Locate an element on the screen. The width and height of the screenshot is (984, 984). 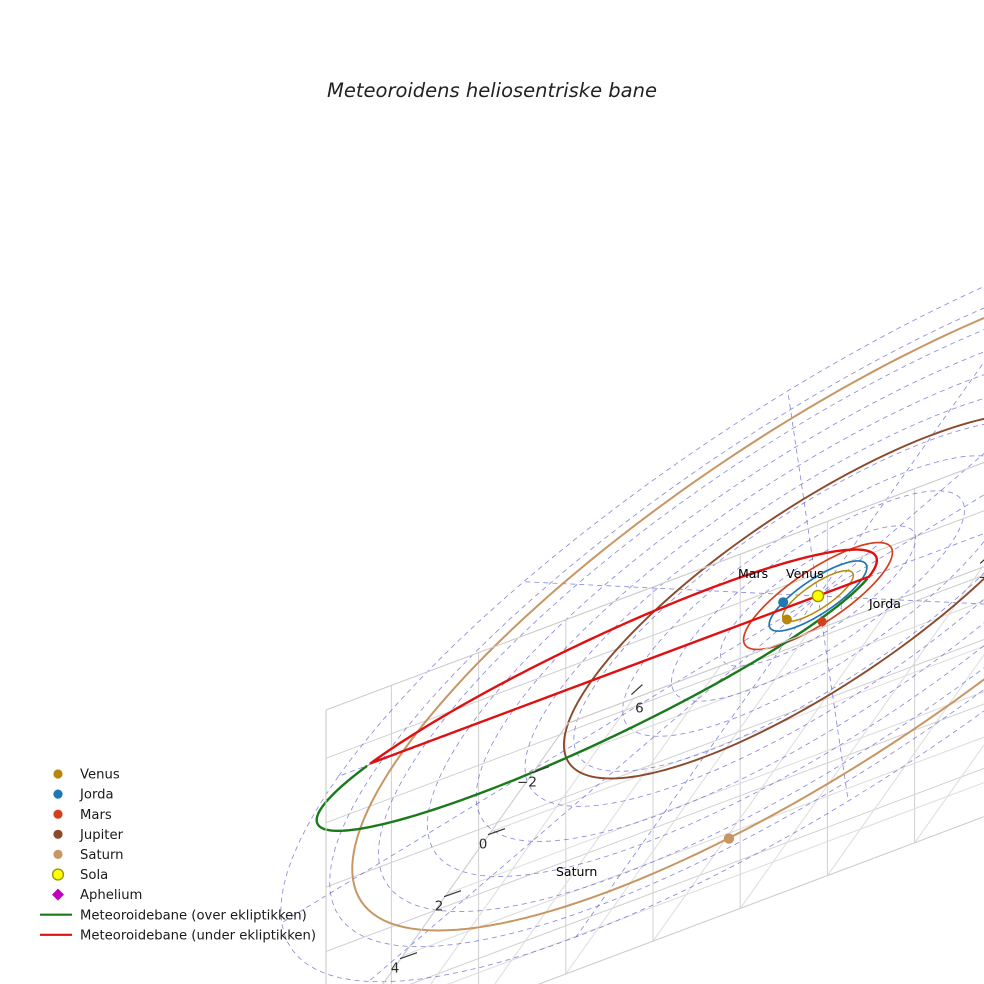
legend-label: Jorda is located at coordinates (96, 795).